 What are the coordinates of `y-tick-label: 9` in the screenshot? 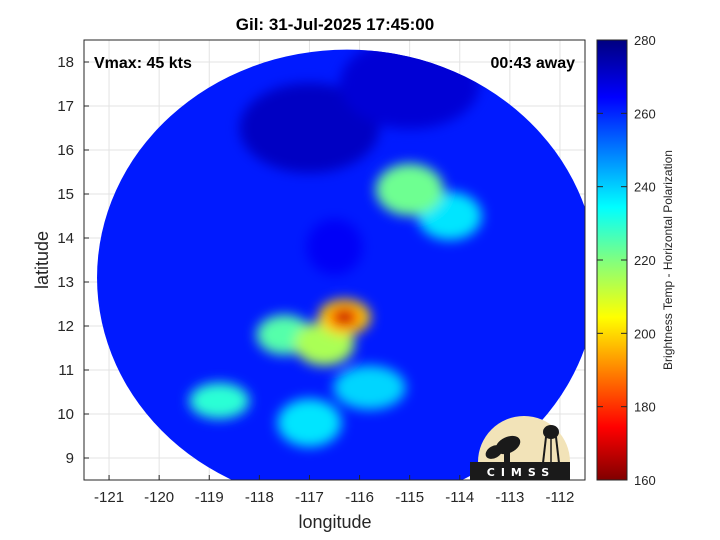 It's located at (70, 458).